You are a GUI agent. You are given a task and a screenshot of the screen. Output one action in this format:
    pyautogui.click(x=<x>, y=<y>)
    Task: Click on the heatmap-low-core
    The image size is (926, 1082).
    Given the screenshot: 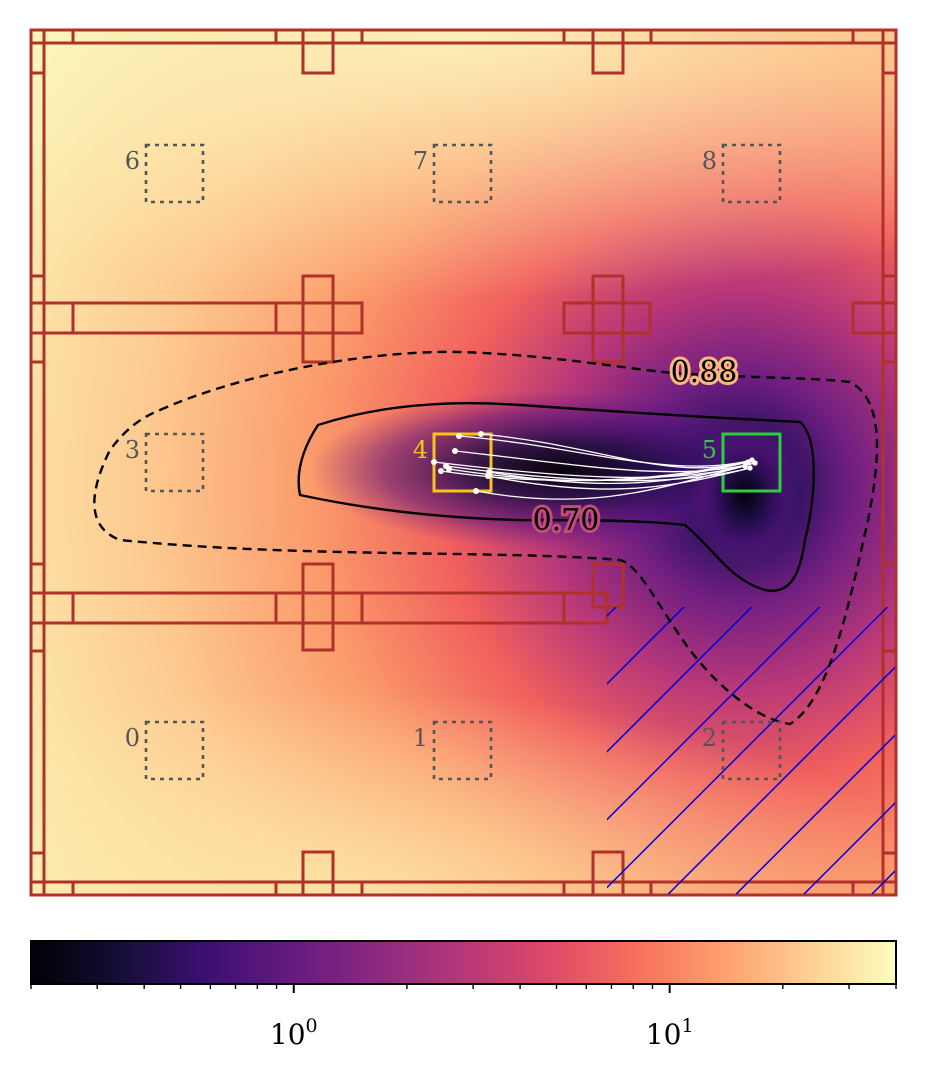 What is the action you would take?
    pyautogui.click(x=560, y=470)
    